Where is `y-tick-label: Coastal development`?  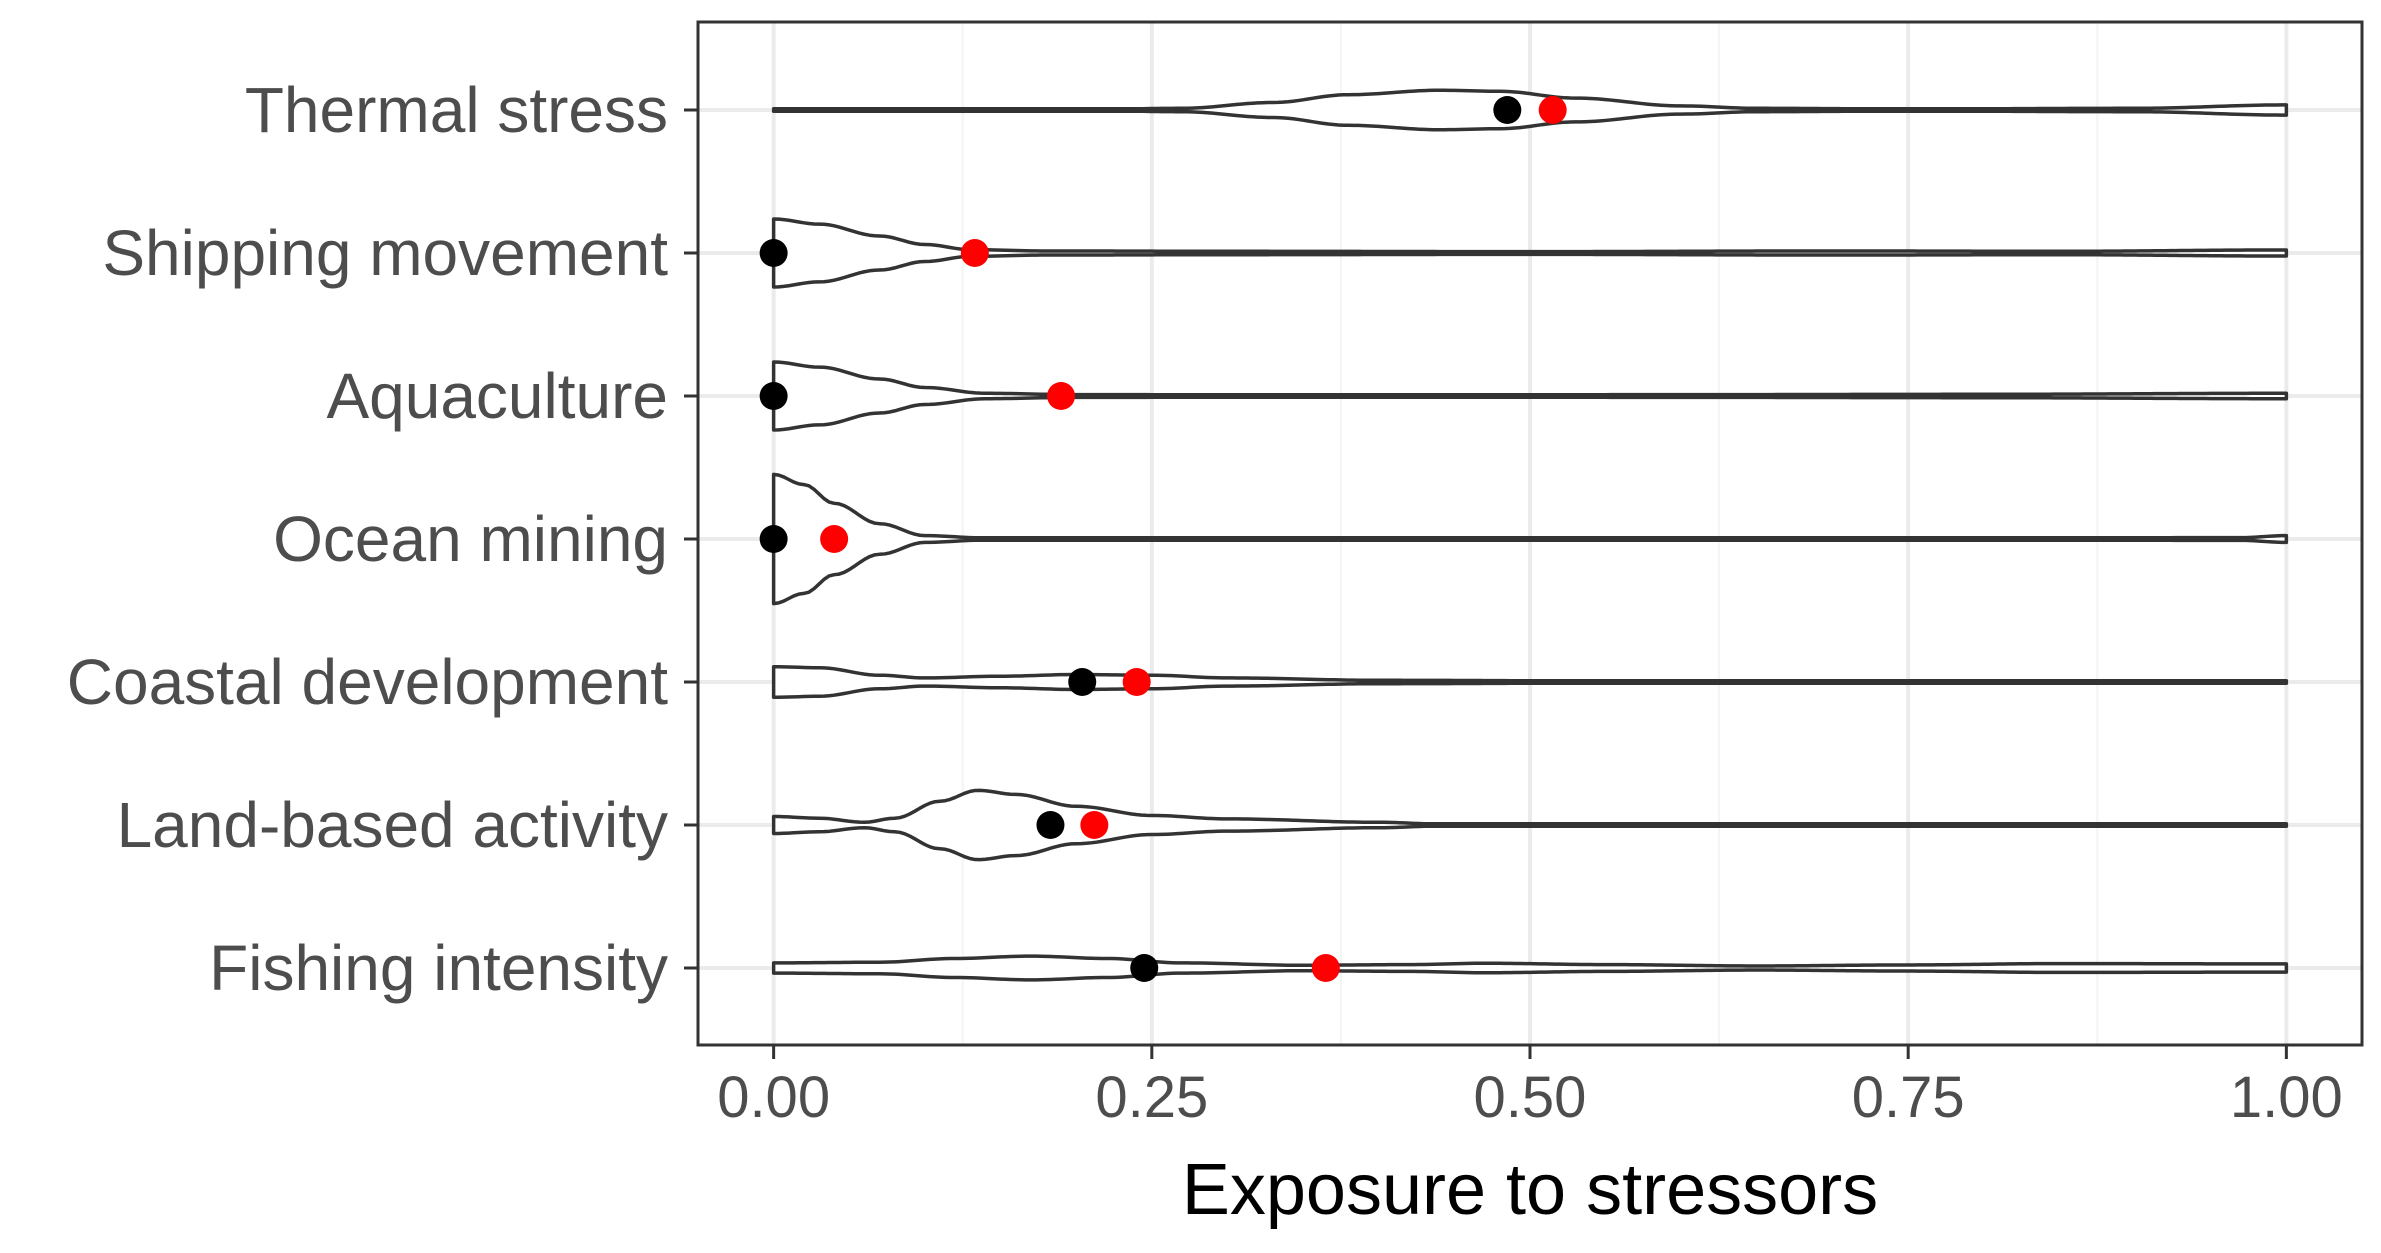
y-tick-label: Coastal development is located at coordinates (367, 682).